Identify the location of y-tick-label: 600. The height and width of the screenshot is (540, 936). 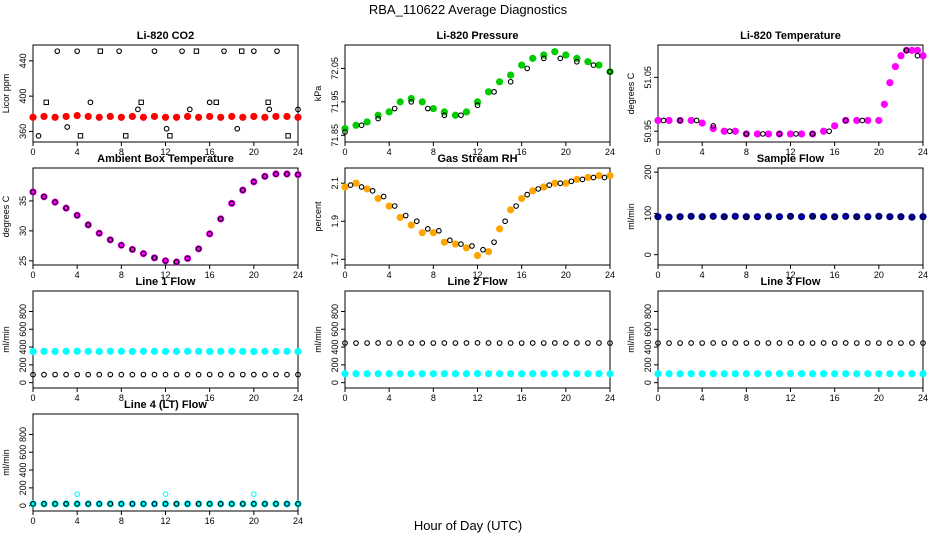
(23, 329).